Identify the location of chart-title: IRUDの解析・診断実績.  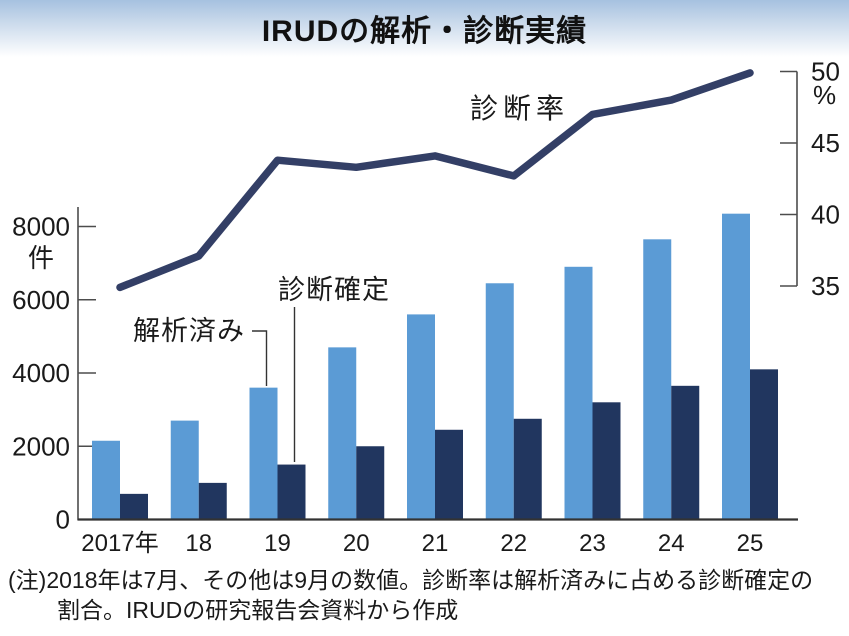
(424, 31).